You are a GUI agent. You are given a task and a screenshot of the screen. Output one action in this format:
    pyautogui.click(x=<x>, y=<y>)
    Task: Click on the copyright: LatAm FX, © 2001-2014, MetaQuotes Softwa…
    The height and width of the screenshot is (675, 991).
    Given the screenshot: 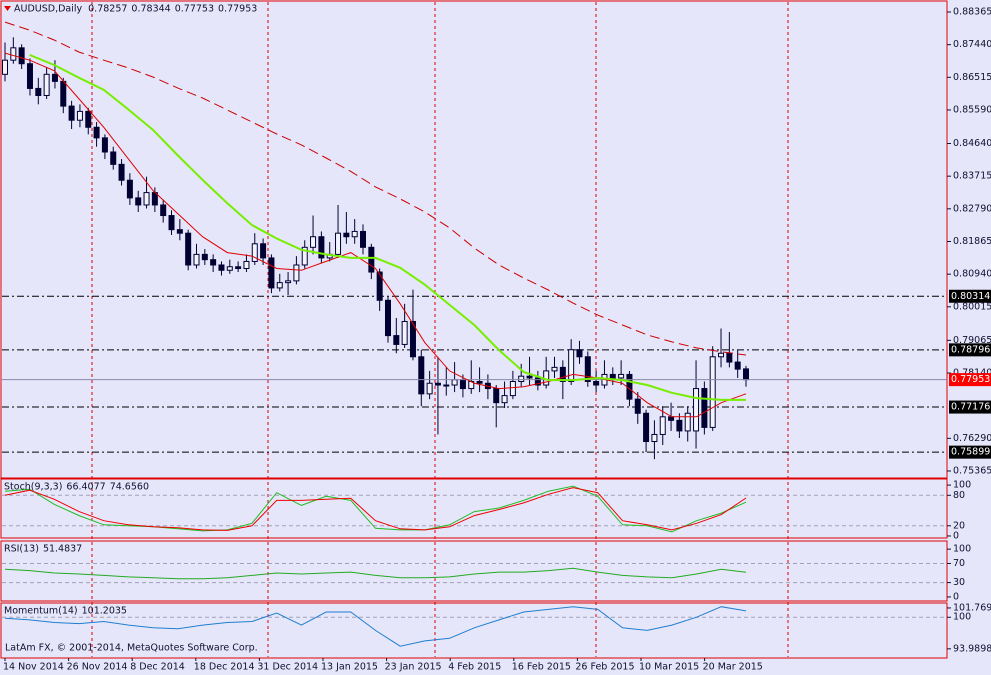 What is the action you would take?
    pyautogui.click(x=131, y=648)
    